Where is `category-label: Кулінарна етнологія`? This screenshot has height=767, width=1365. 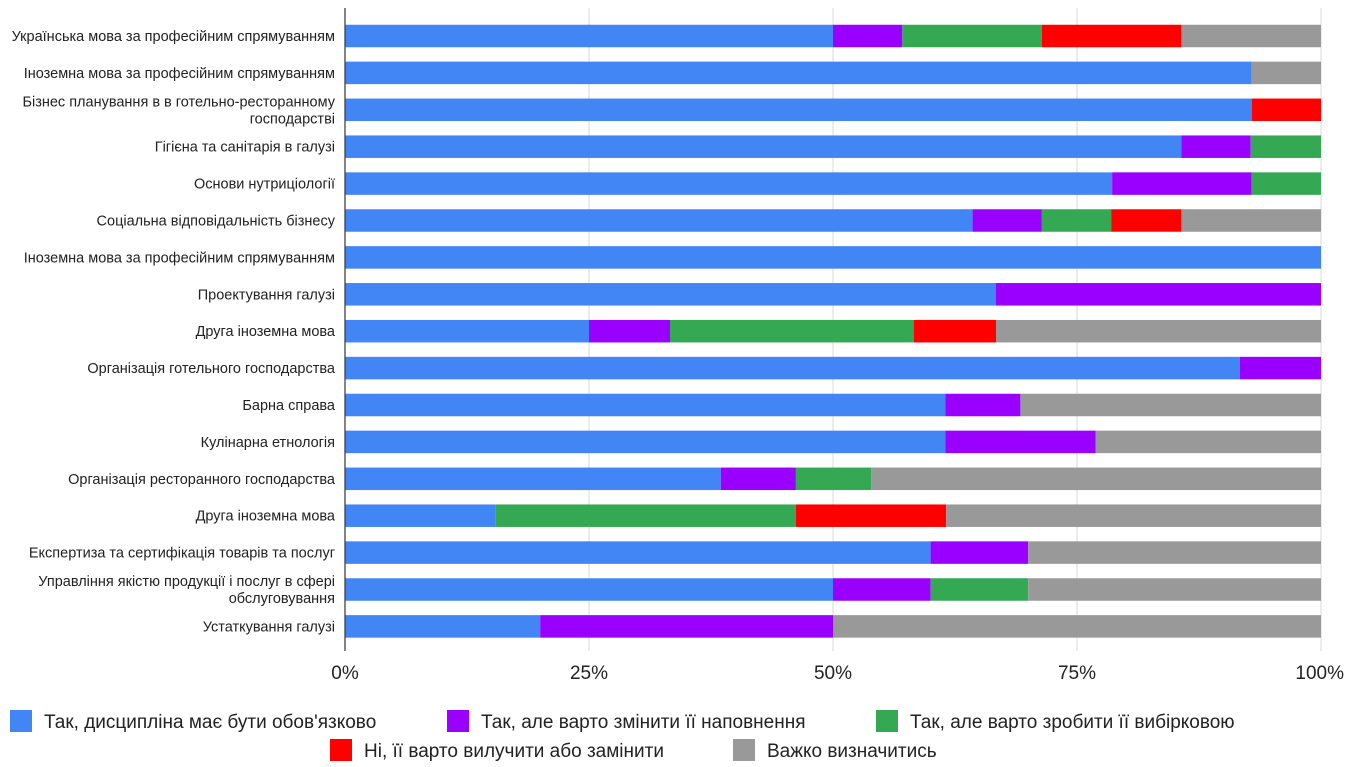
category-label: Кулінарна етнологія is located at coordinates (268, 443).